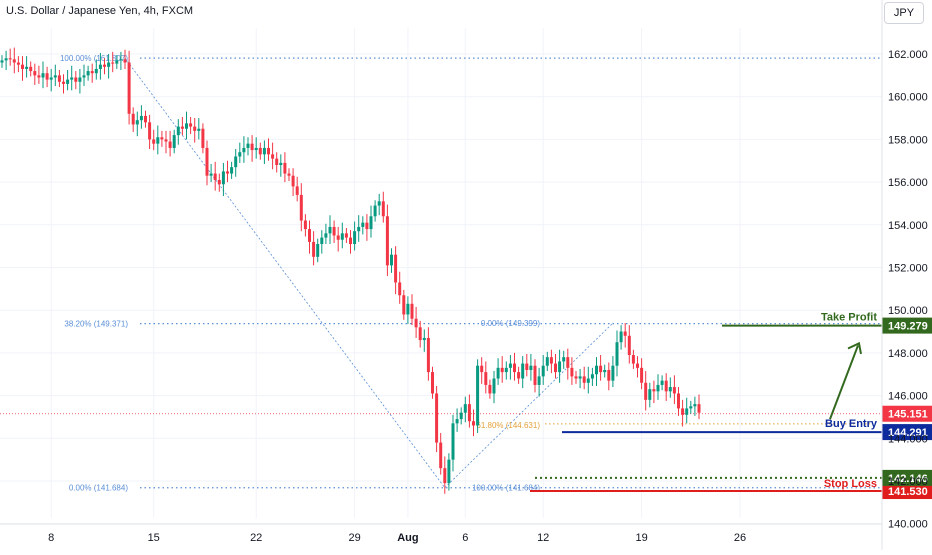  I want to click on y-tick-label: 142.000, so click(908, 482).